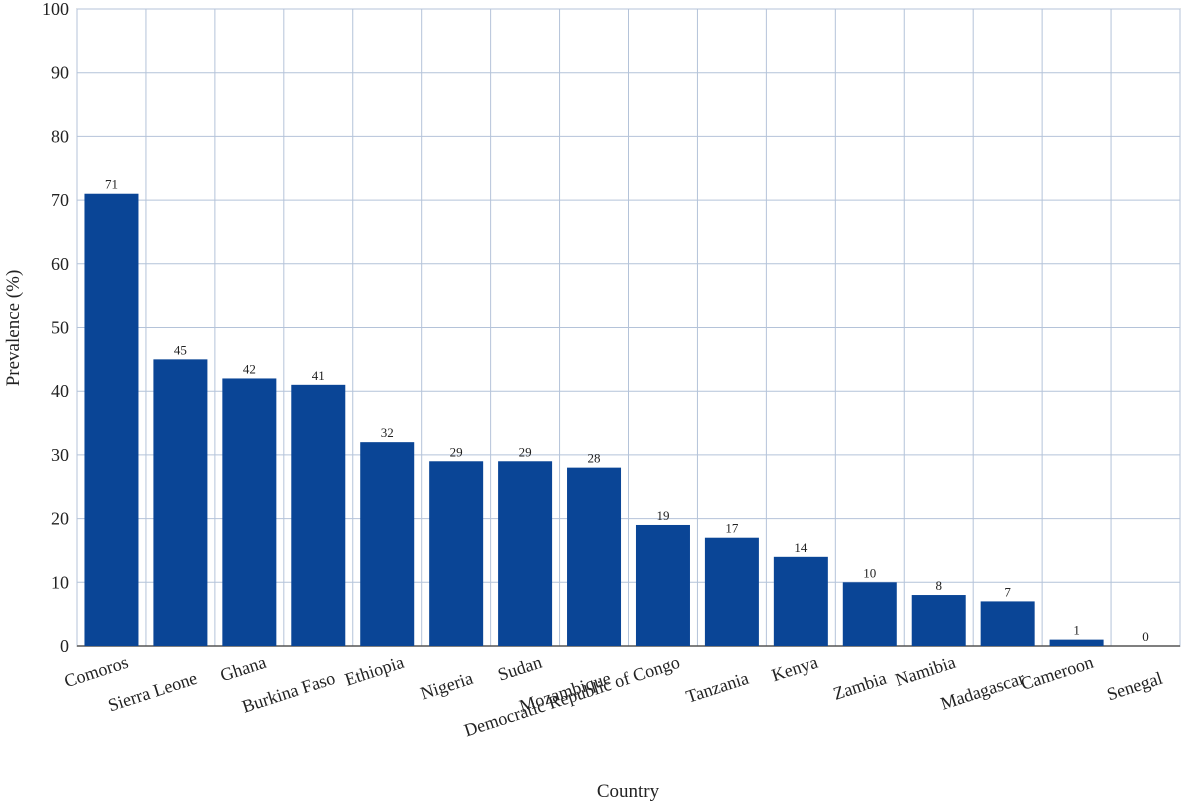  I want to click on data-label: 1, so click(1076, 630).